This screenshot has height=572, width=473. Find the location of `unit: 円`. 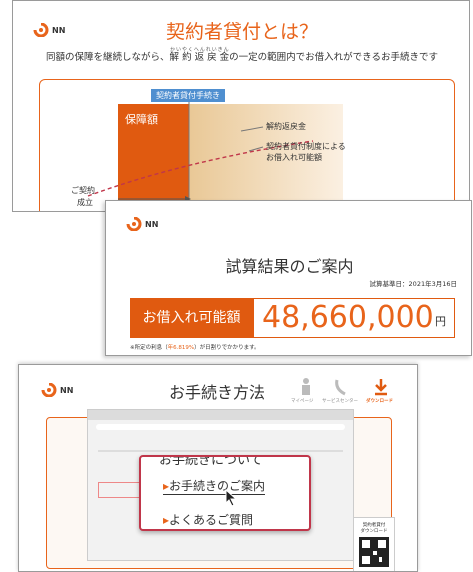

unit: 円 is located at coordinates (440, 321).